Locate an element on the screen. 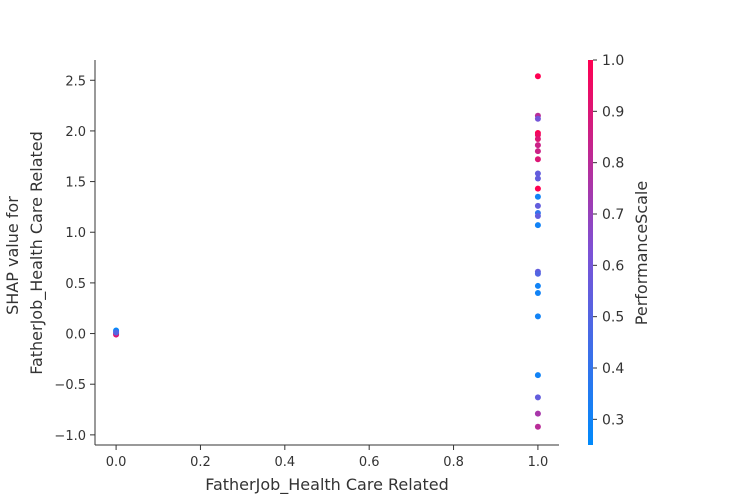 The height and width of the screenshot is (504, 750). x-tick-label: 1.0 is located at coordinates (538, 462).